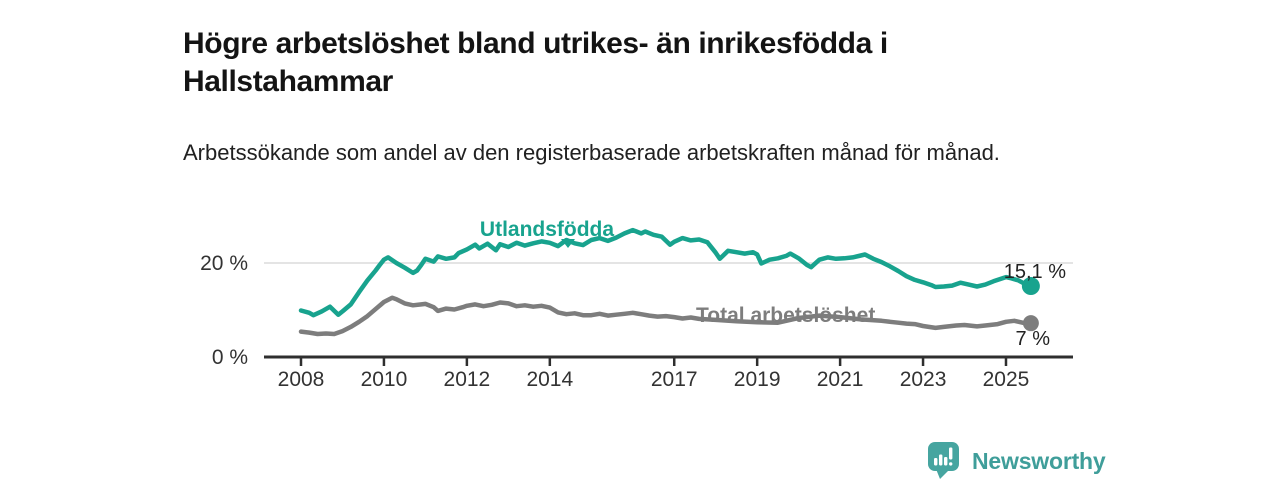  What do you see at coordinates (943, 460) in the screenshot?
I see `bar-chart-speech-bubble-icon` at bounding box center [943, 460].